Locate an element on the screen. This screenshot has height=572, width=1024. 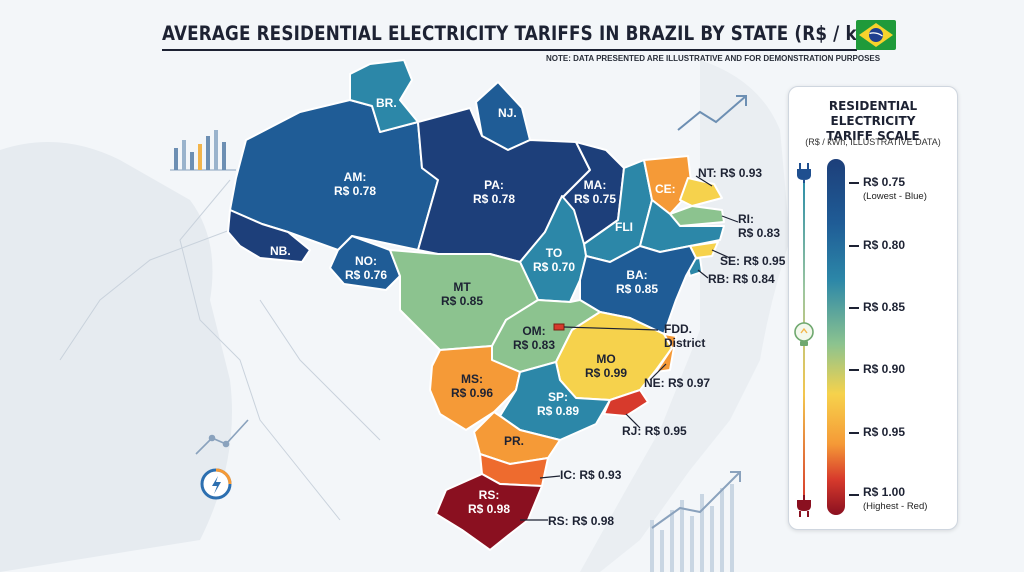
legend-tick-label: R$ 0.85 is located at coordinates (884, 307).